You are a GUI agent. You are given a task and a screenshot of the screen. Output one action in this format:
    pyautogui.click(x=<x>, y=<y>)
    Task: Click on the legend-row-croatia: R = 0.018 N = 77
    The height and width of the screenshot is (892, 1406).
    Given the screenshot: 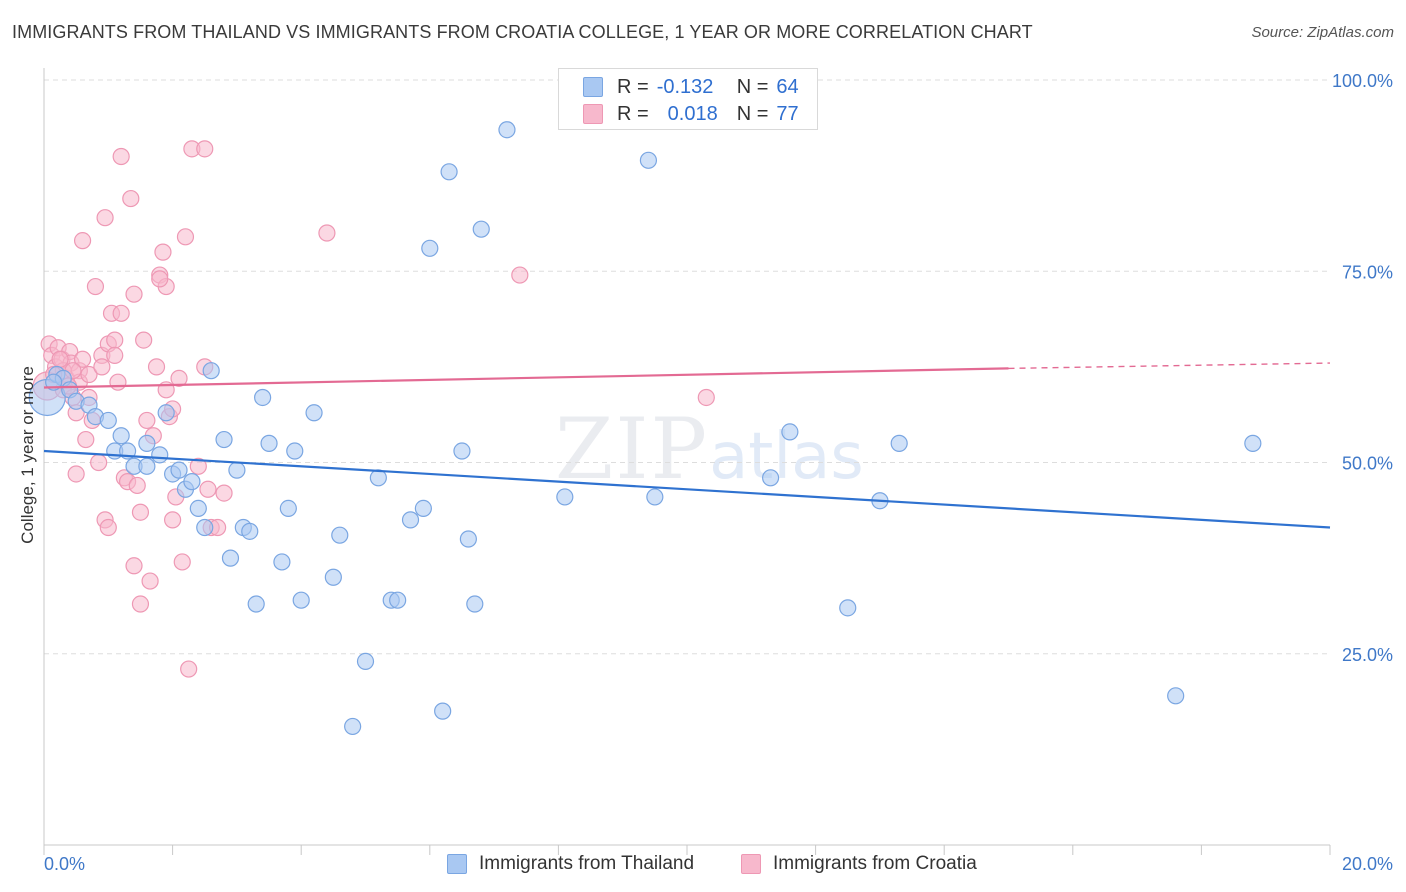 What is the action you would take?
    pyautogui.click(x=691, y=114)
    